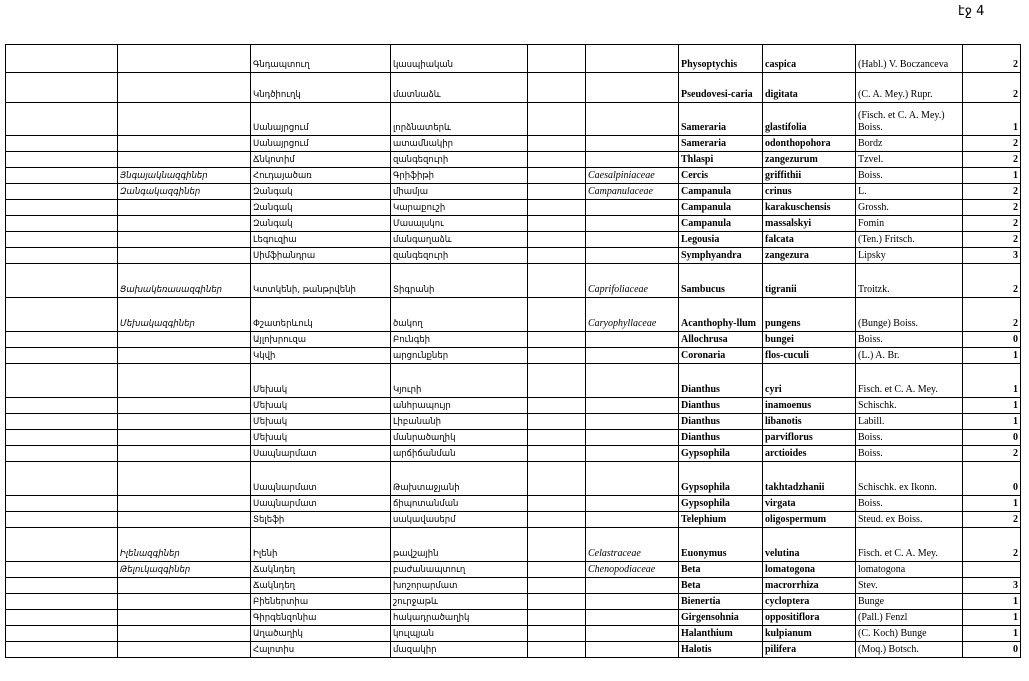 The width and height of the screenshot is (1029, 681). Describe the element at coordinates (809, 503) in the screenshot. I see `species-cell: virgata` at that location.